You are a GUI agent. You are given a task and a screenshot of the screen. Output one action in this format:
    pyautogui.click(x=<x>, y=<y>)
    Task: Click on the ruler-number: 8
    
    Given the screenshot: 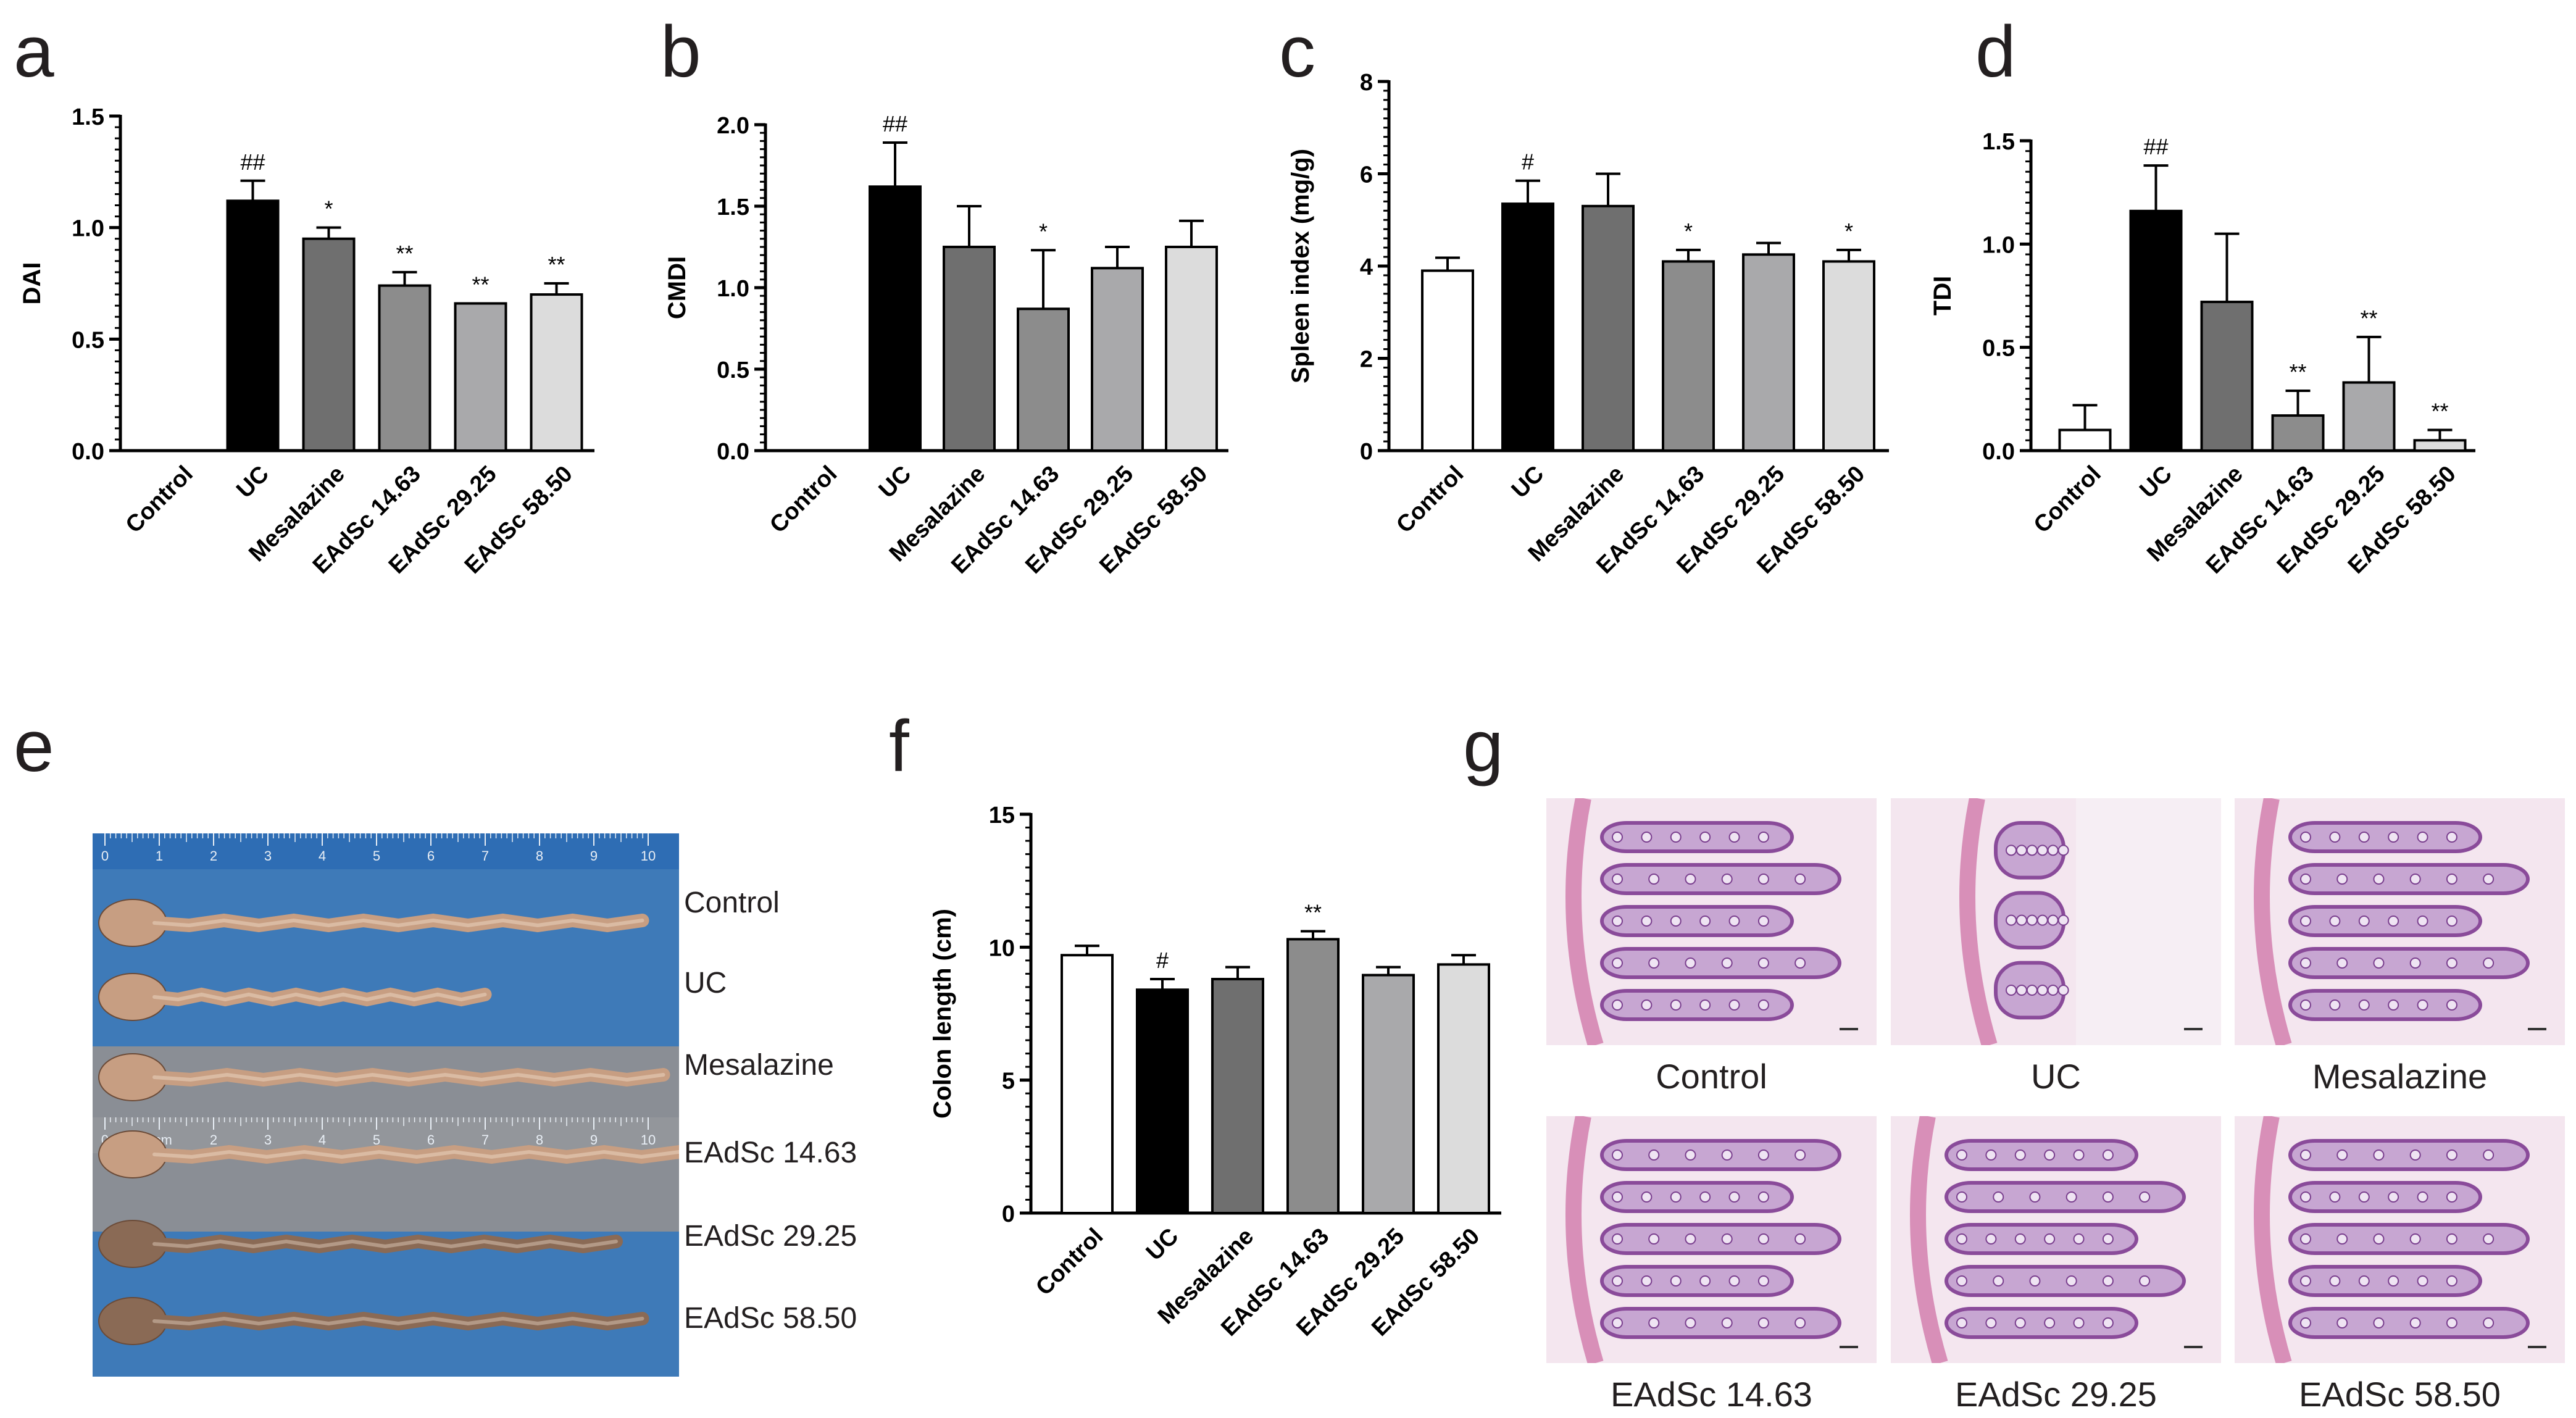 What is the action you would take?
    pyautogui.click(x=539, y=856)
    